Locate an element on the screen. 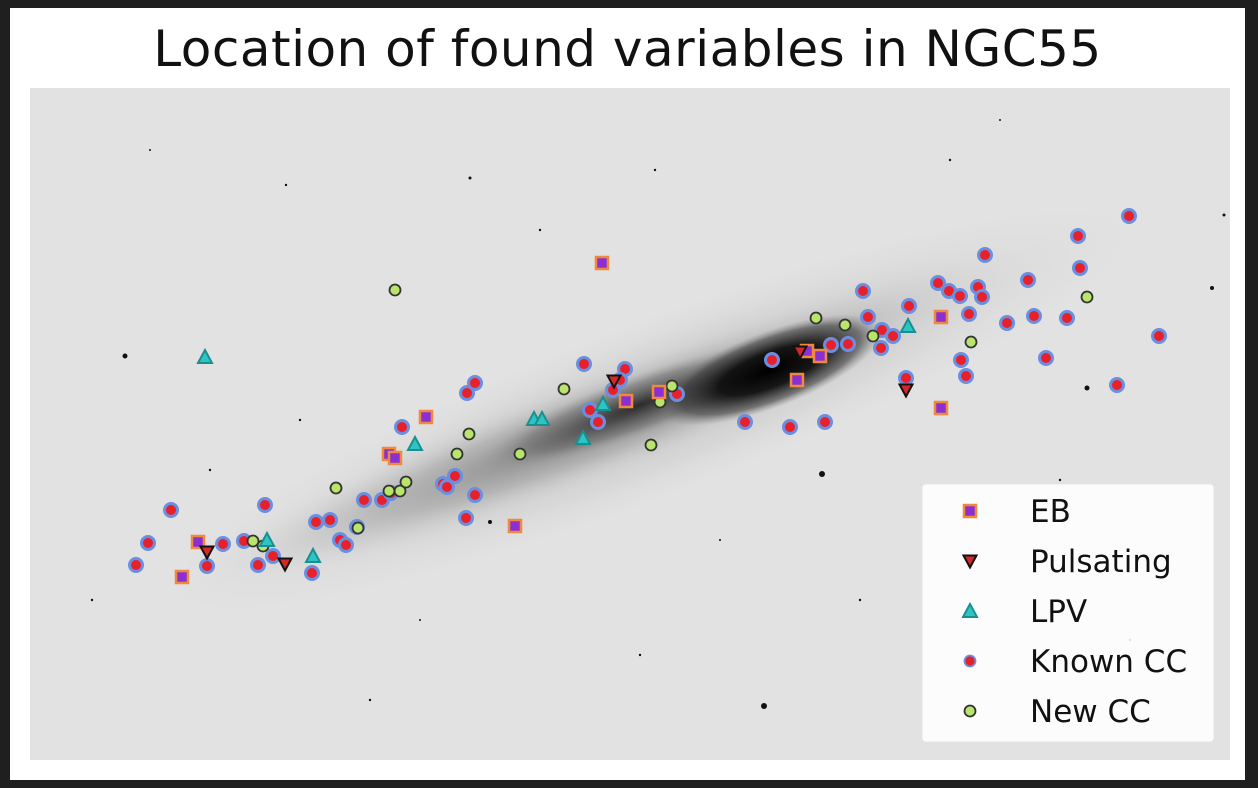 The height and width of the screenshot is (788, 1258). legend-known-cc-marker is located at coordinates (970, 661).